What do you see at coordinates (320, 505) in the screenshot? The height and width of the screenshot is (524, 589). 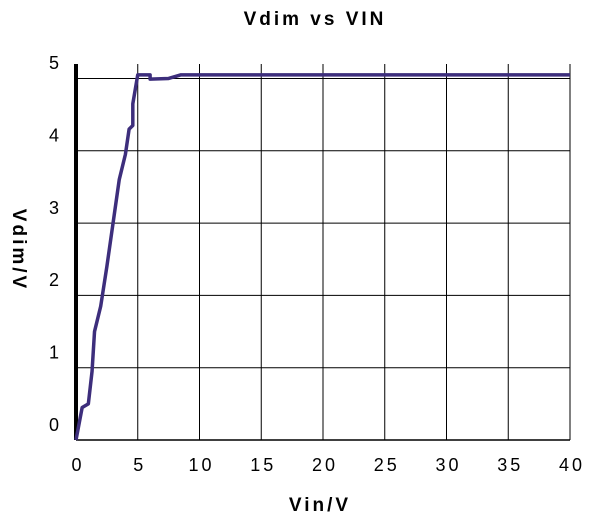 I see `x-axis-label: Vin/V` at bounding box center [320, 505].